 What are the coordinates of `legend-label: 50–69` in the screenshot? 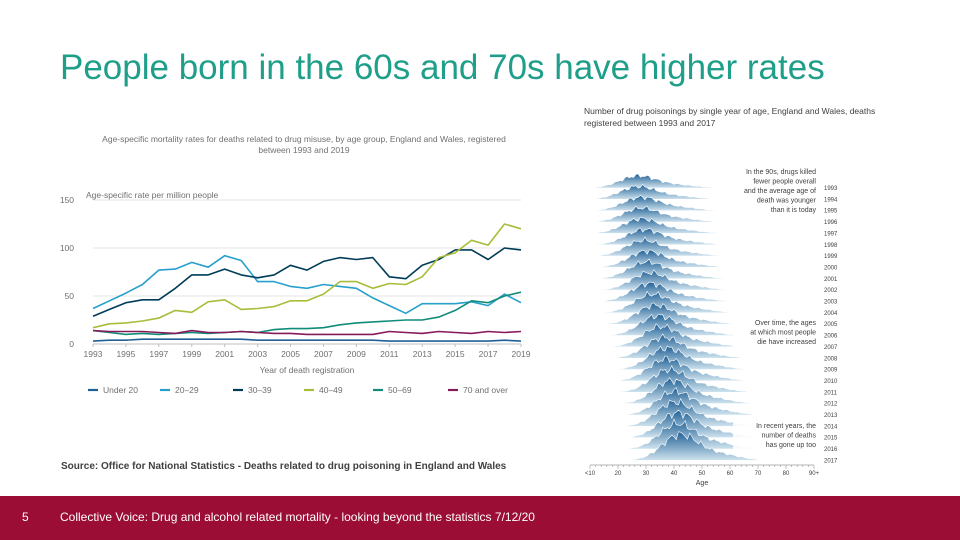 It's located at (400, 390).